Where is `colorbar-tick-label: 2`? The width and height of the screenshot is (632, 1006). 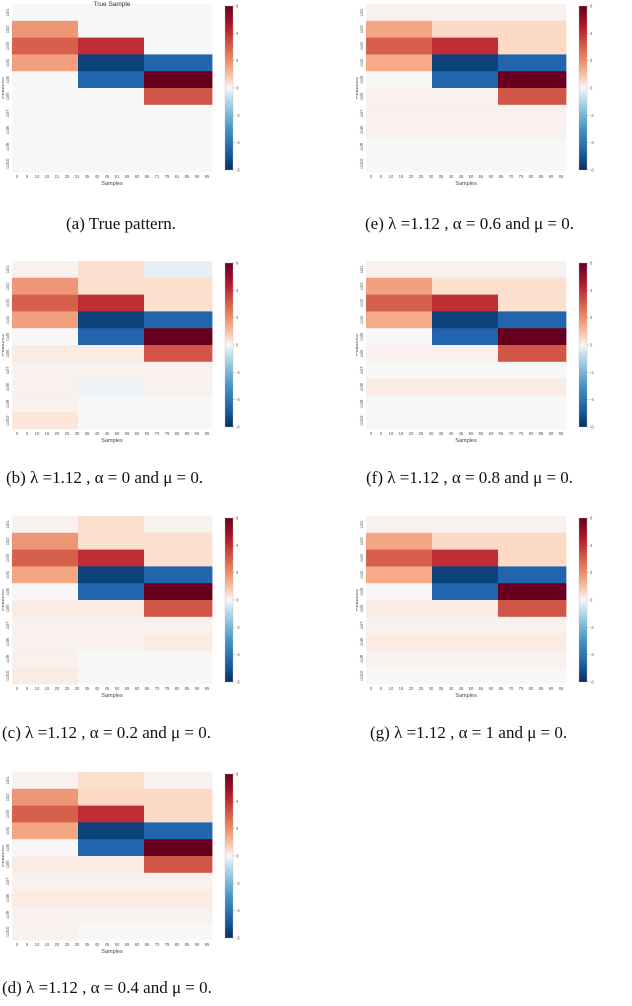 colorbar-tick-label: 2 is located at coordinates (237, 317).